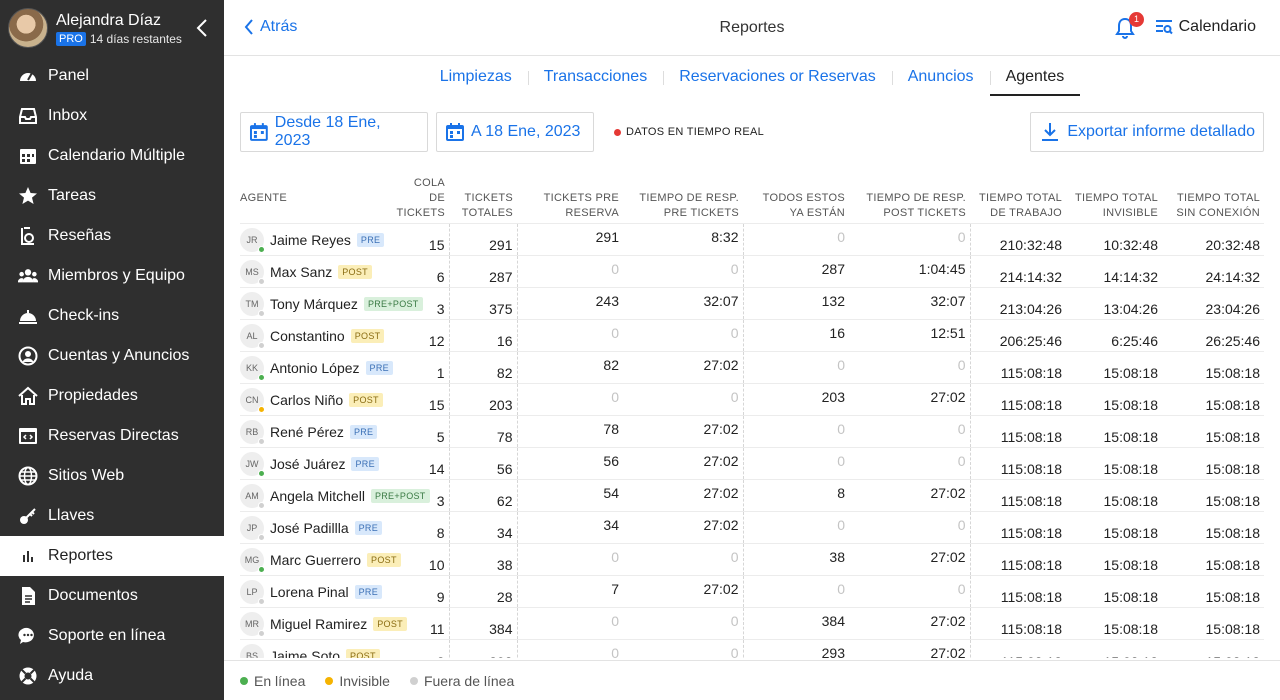 Image resolution: width=1280 pixels, height=700 pixels. Describe the element at coordinates (112, 156) in the screenshot. I see `sidebar-item-calendario-m-ltiple: Calendario Múltiple` at that location.